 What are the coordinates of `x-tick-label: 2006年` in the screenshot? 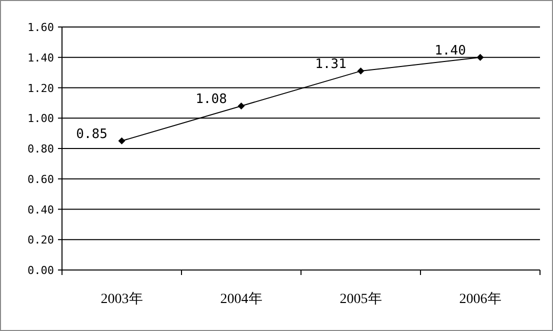 It's located at (480, 299).